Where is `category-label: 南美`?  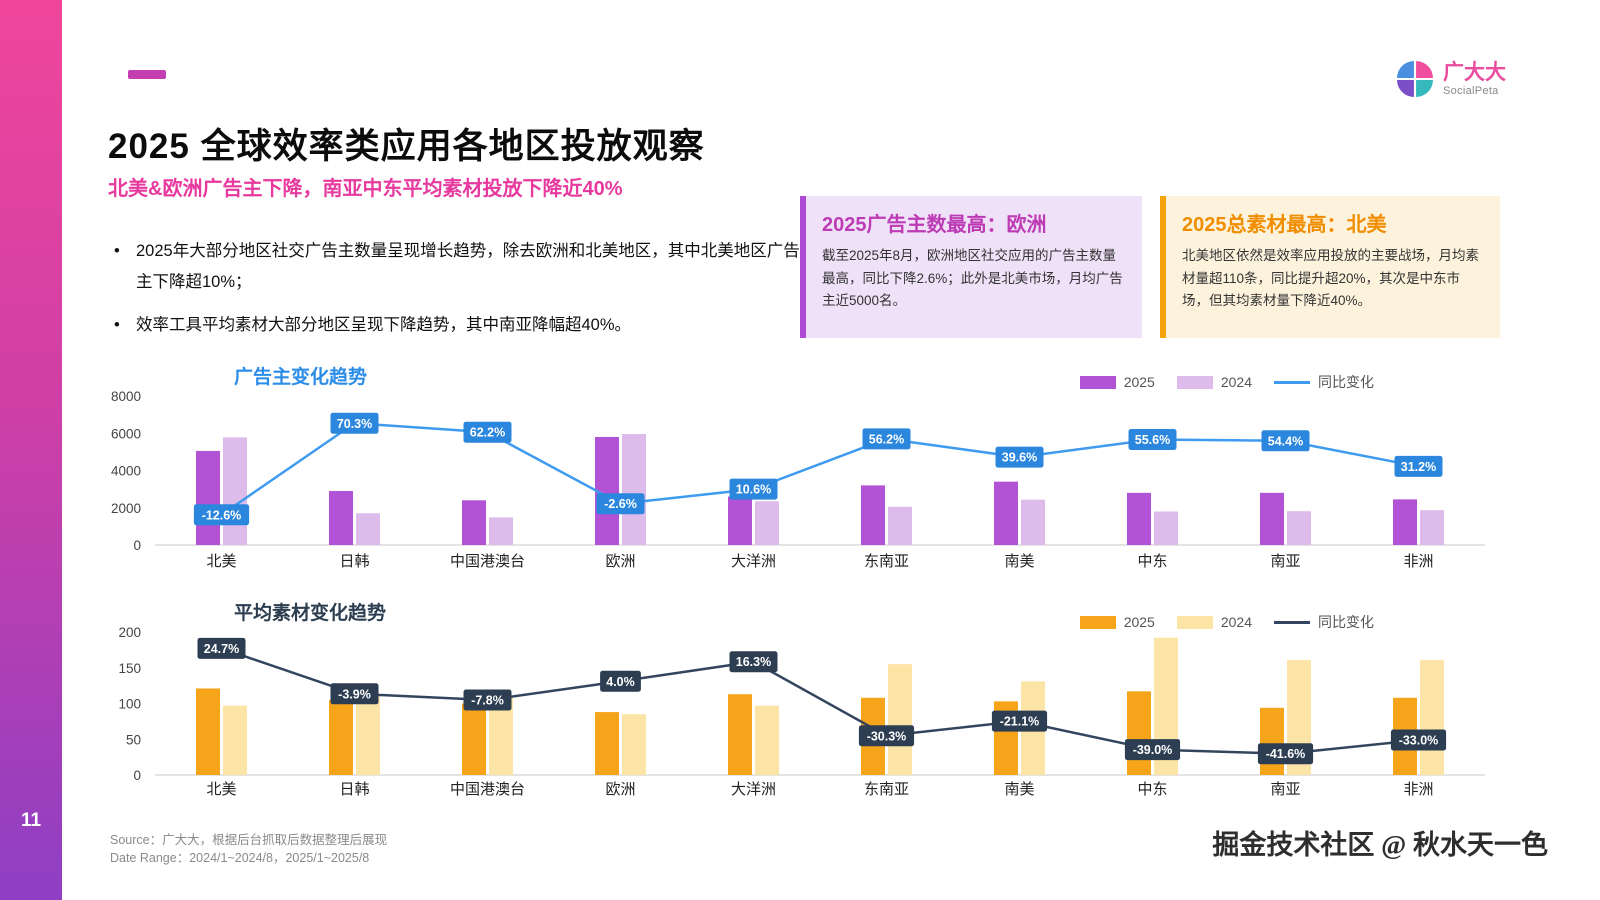
category-label: 南美 is located at coordinates (1019, 561).